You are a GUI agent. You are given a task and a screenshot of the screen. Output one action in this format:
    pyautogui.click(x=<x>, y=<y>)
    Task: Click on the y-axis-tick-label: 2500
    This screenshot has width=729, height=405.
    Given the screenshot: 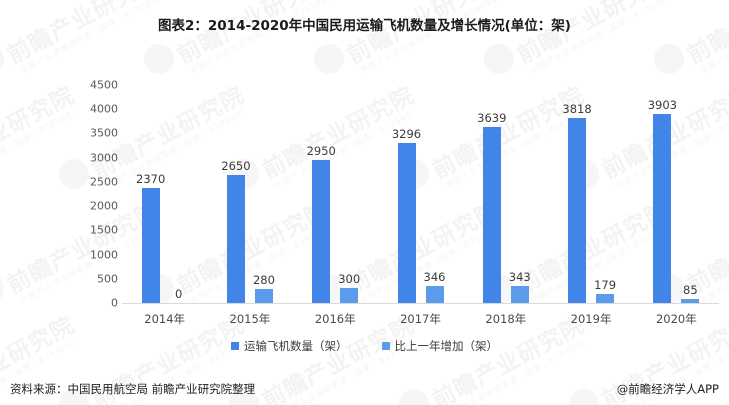 What is the action you would take?
    pyautogui.click(x=104, y=182)
    